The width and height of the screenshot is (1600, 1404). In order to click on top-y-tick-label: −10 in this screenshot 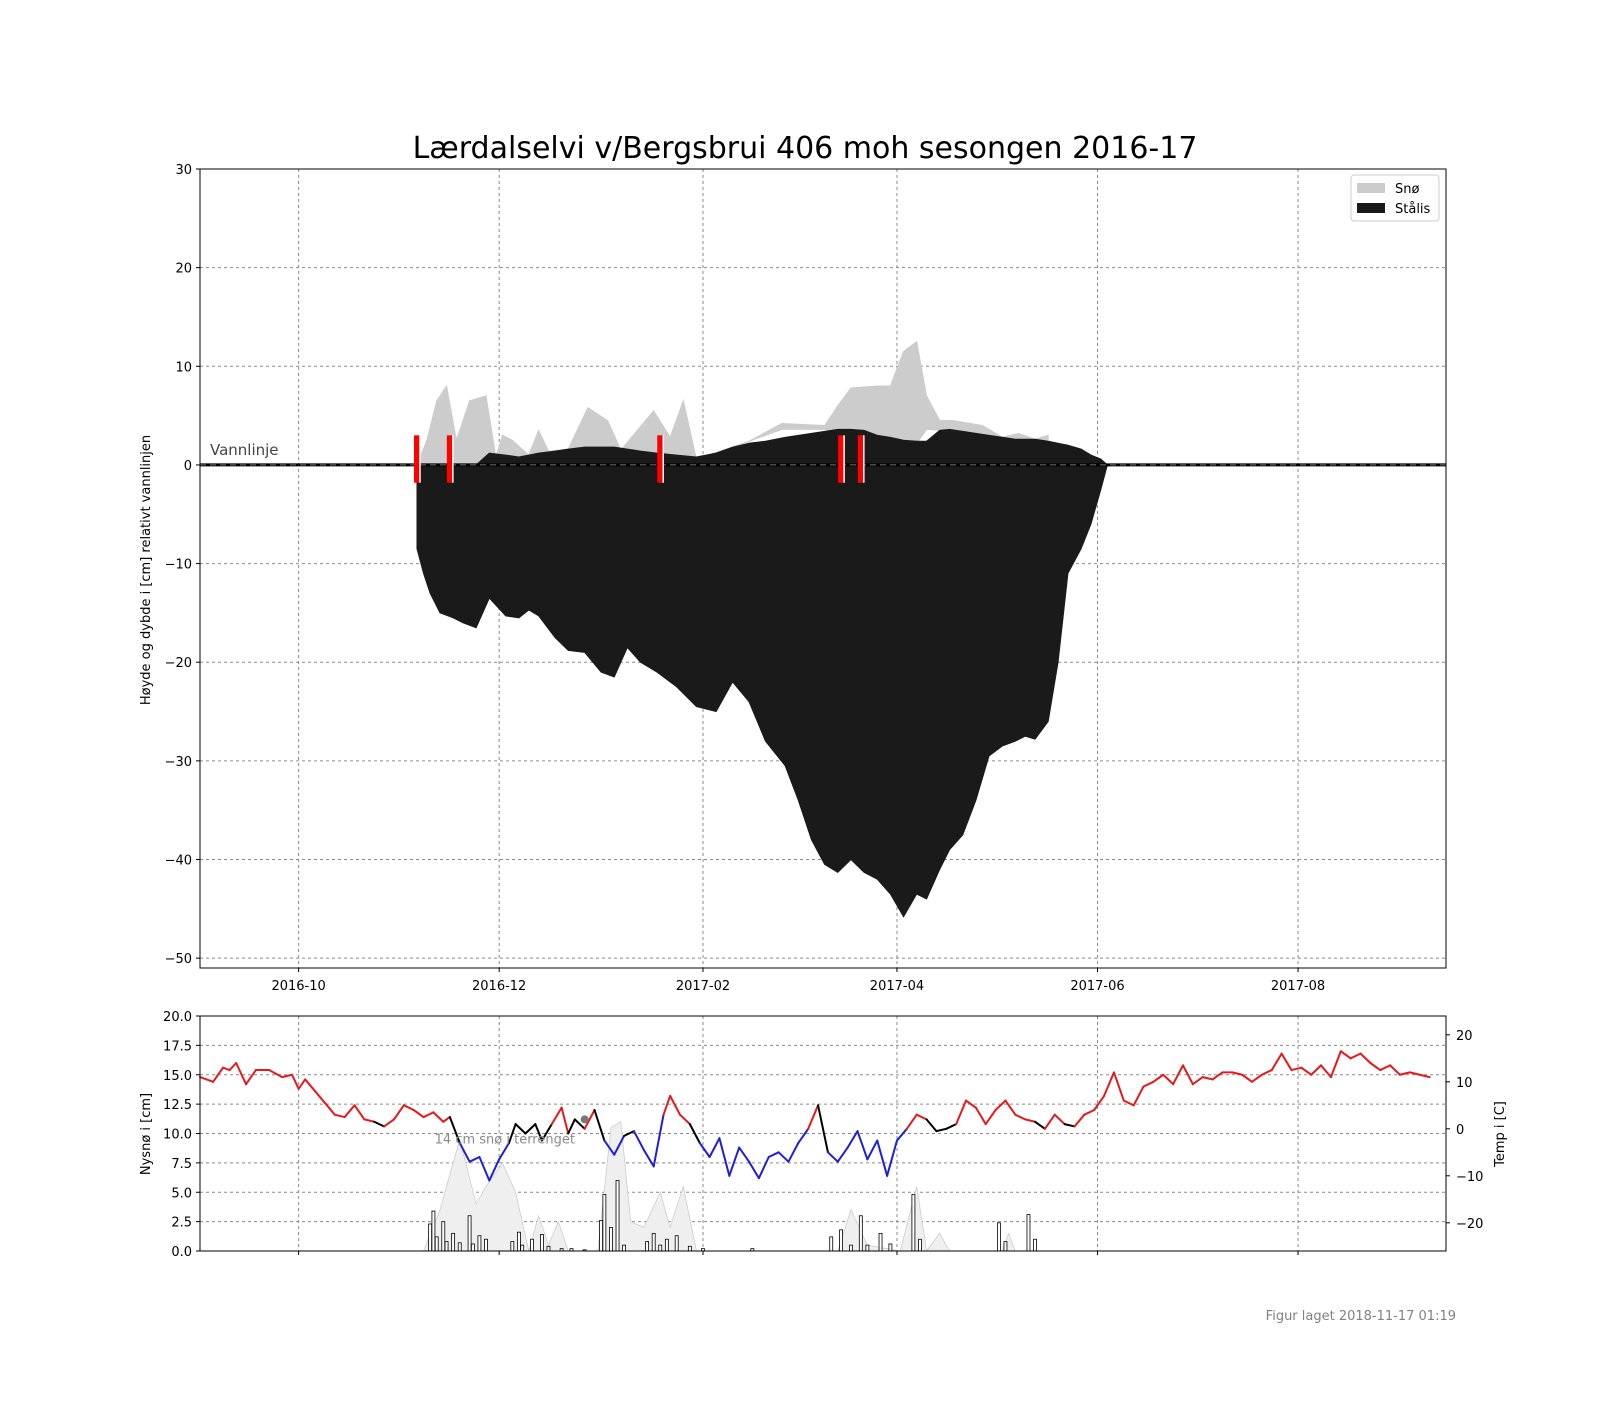, I will do `click(178, 565)`.